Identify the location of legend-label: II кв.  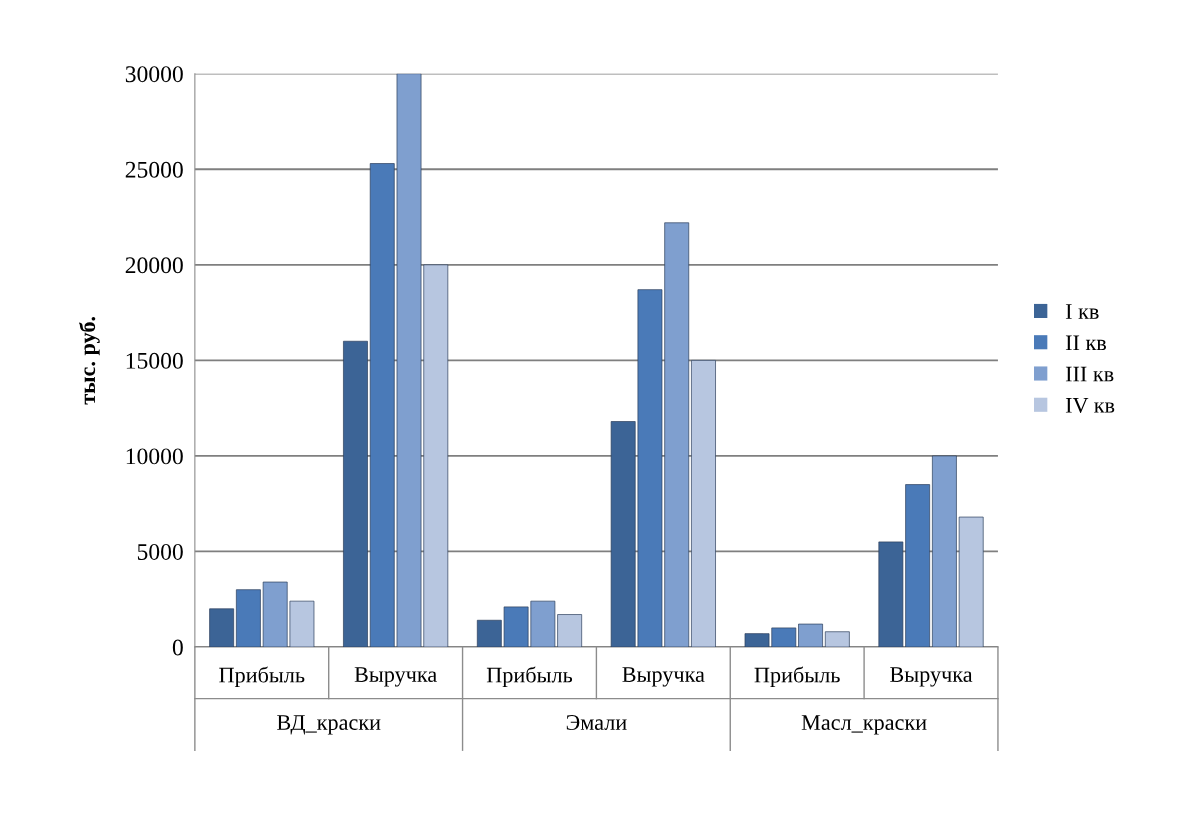
(1085, 343).